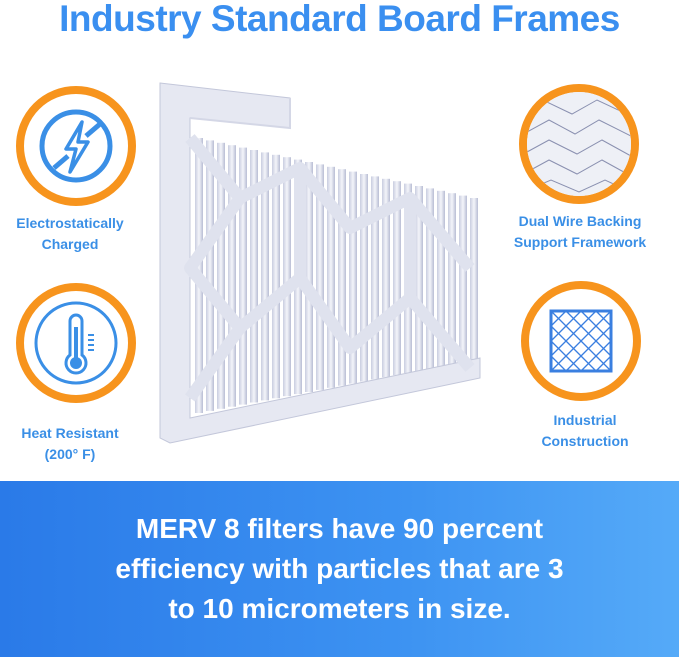  I want to click on banner-line: MERV 8 filters have 90 percent, so click(339, 528).